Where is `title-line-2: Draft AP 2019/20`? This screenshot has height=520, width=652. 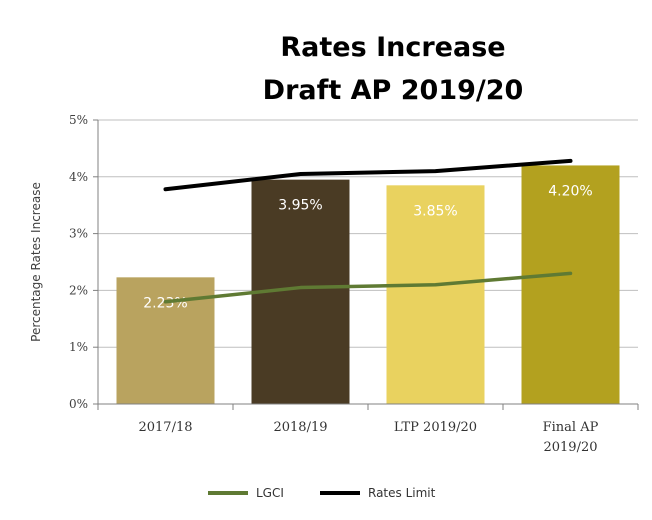
title-line-2: Draft AP 2019/20 is located at coordinates (393, 90).